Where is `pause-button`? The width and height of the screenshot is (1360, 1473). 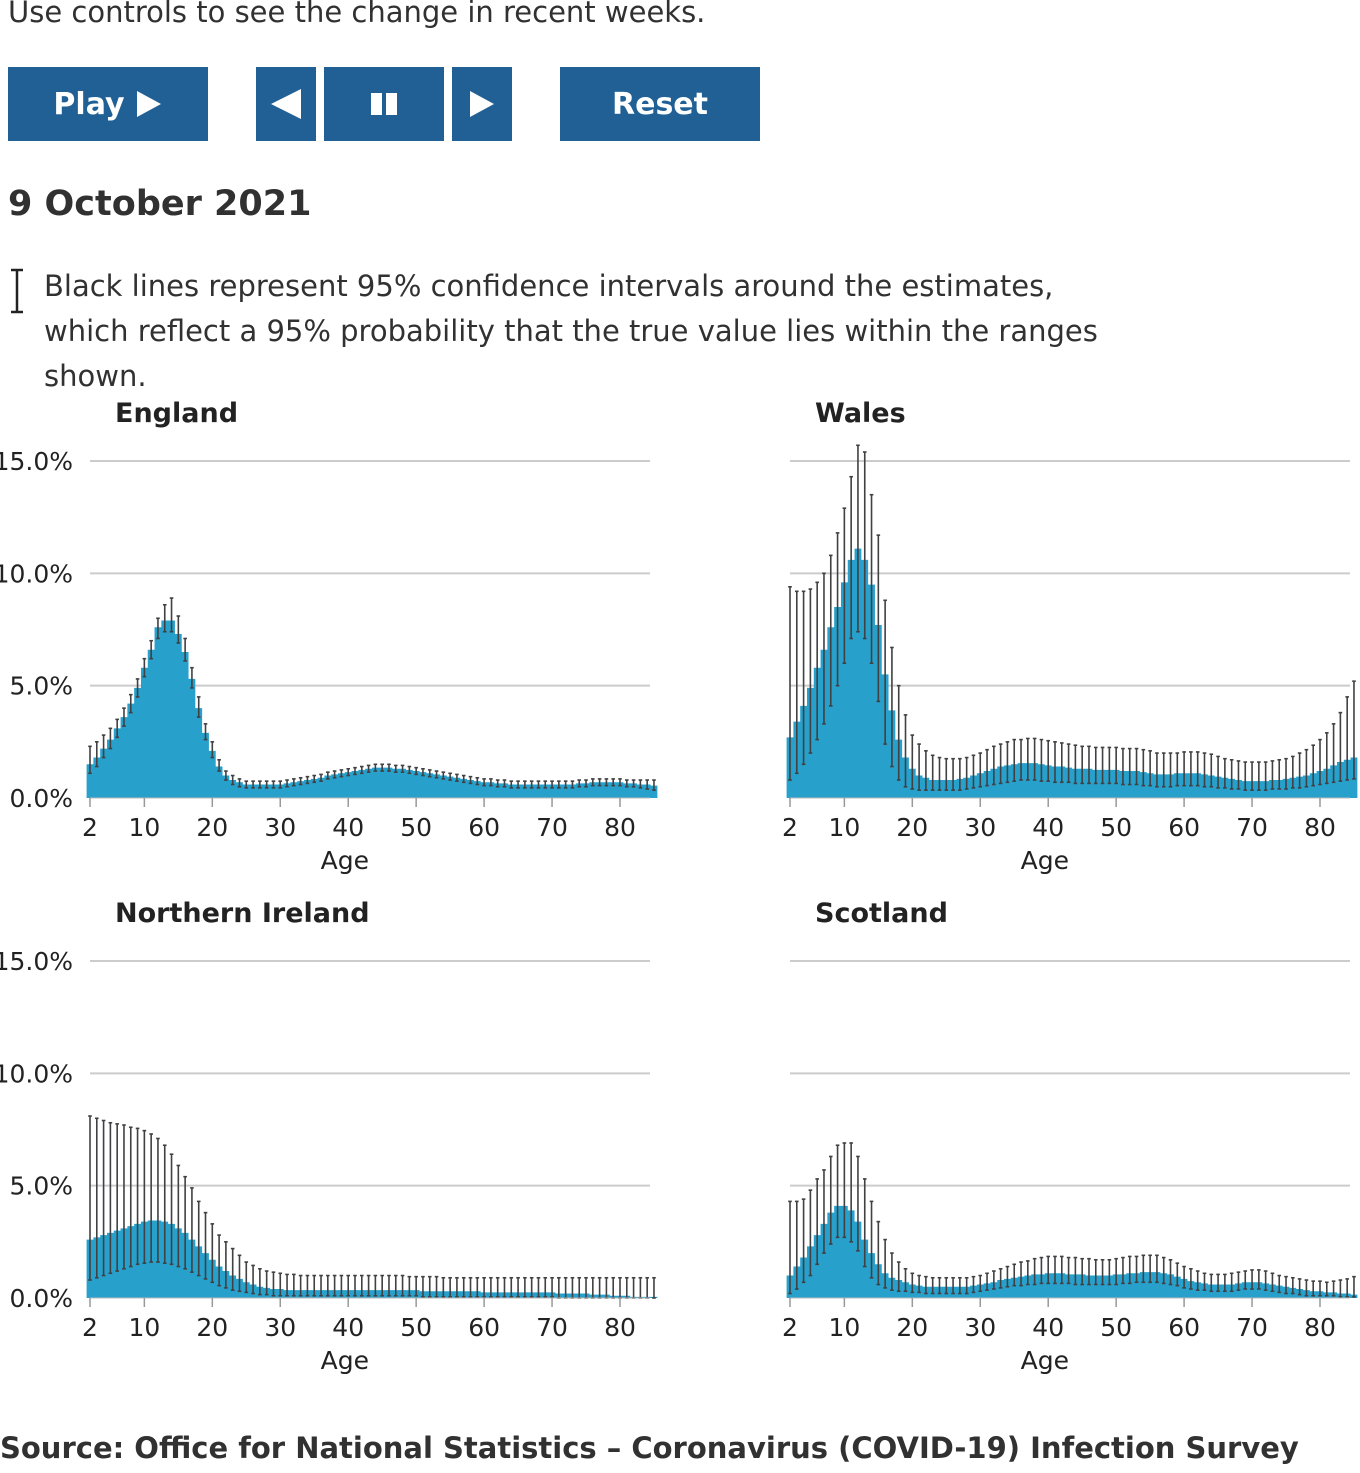
pause-button is located at coordinates (384, 104).